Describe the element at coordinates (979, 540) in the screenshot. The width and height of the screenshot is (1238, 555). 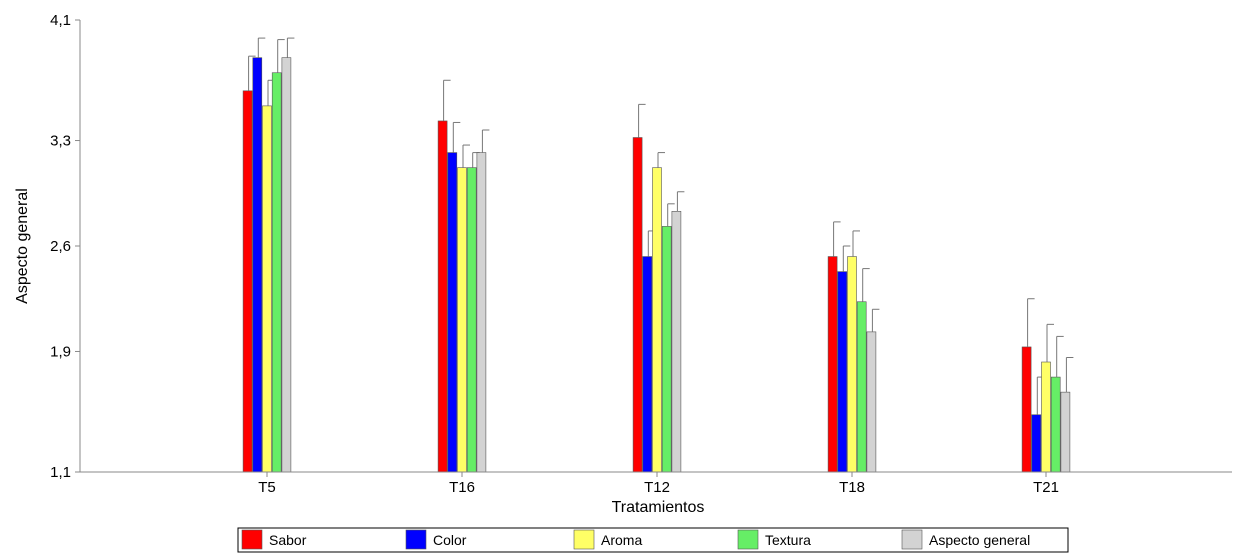
I see `legend-label: Aspecto general` at that location.